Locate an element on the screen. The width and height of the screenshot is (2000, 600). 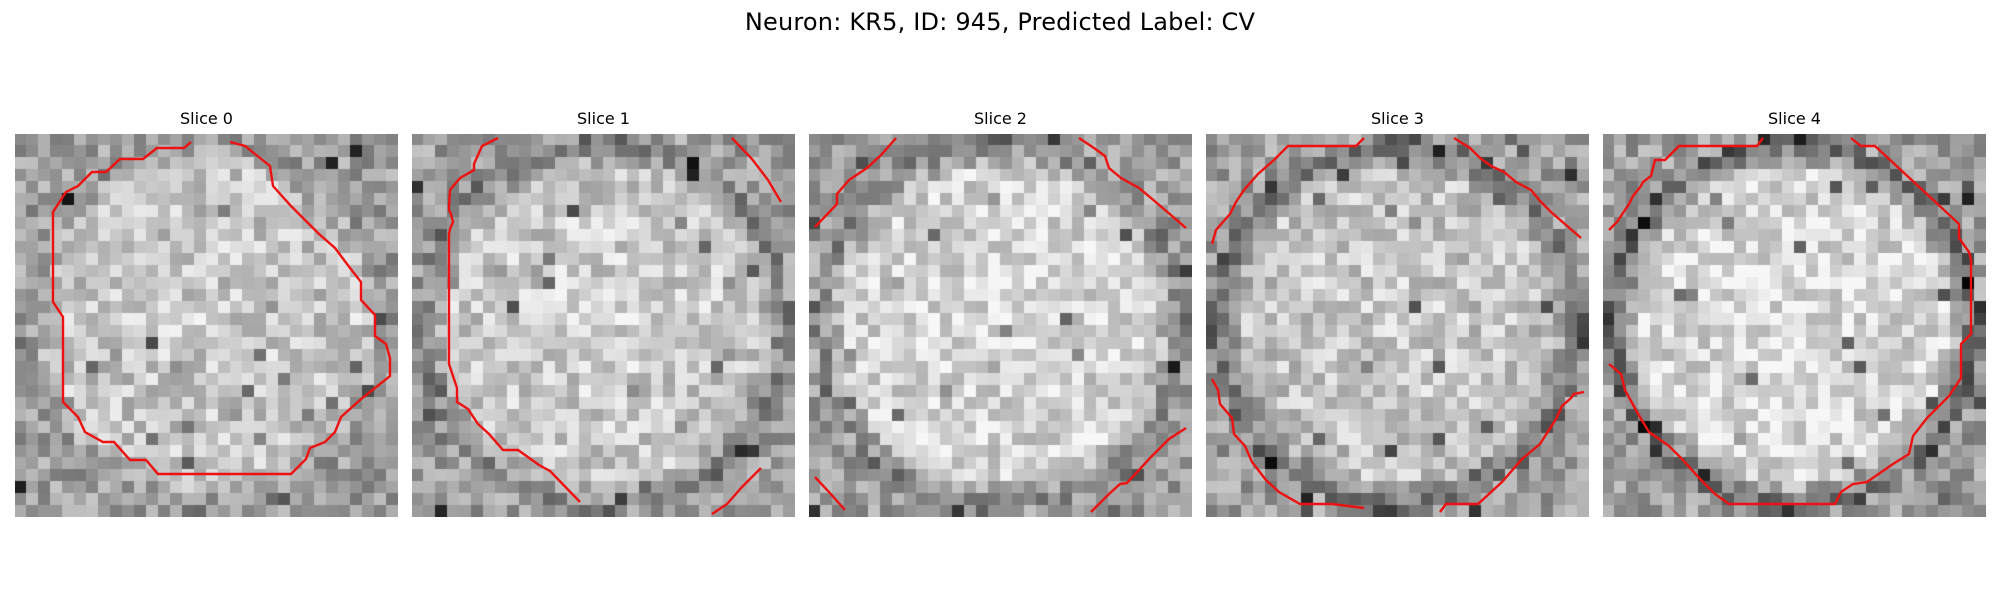
slice-panel-3: Slice 3 is located at coordinates (1397, 312).